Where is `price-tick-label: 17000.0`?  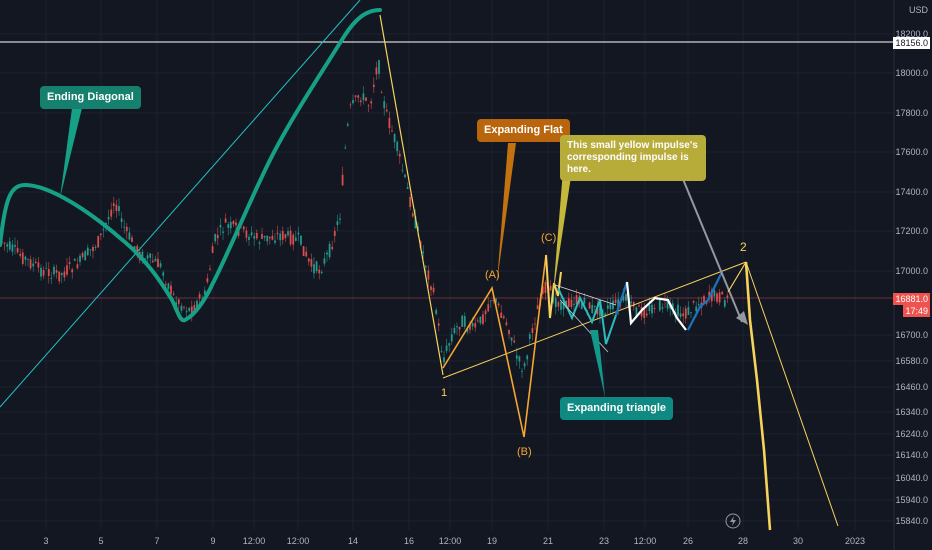 price-tick-label: 17000.0 is located at coordinates (911, 271).